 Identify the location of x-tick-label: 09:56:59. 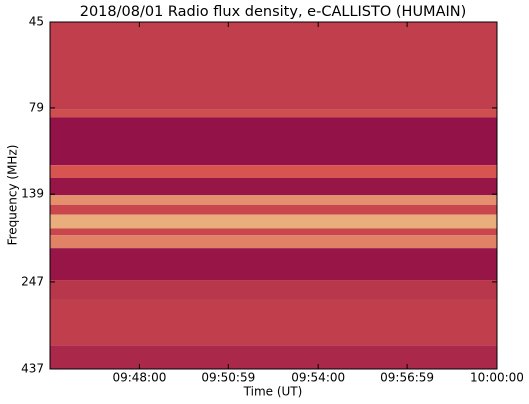
(407, 378).